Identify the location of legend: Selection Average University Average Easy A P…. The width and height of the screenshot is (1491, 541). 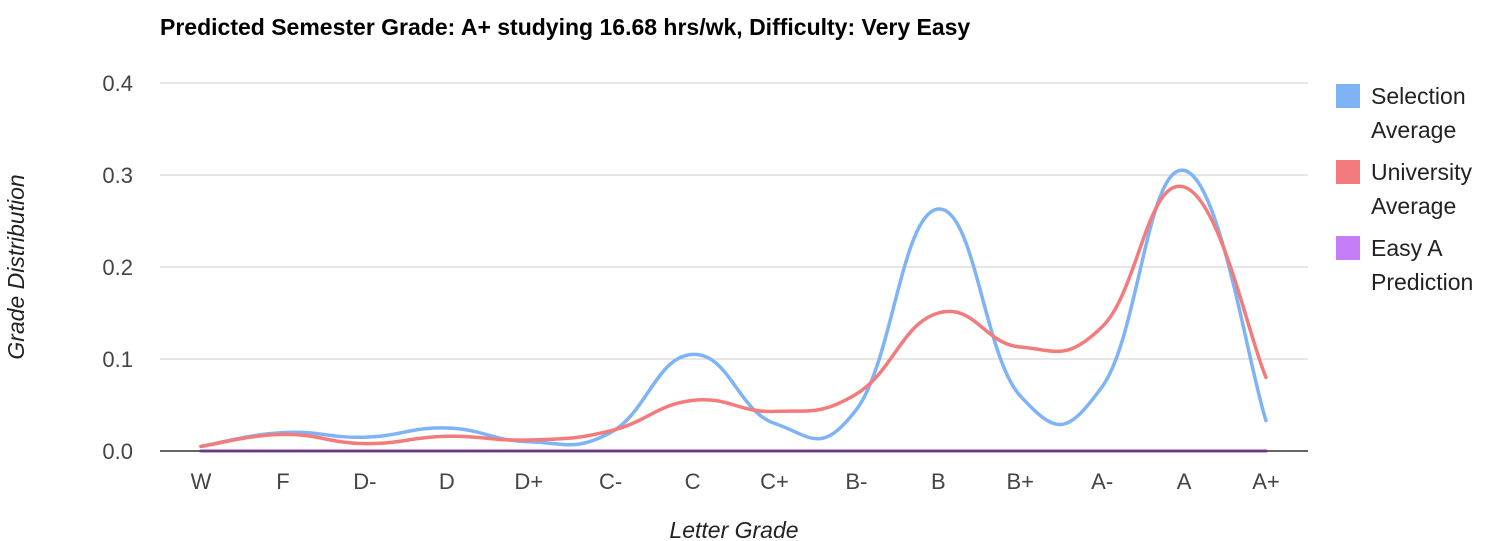
(1404, 189).